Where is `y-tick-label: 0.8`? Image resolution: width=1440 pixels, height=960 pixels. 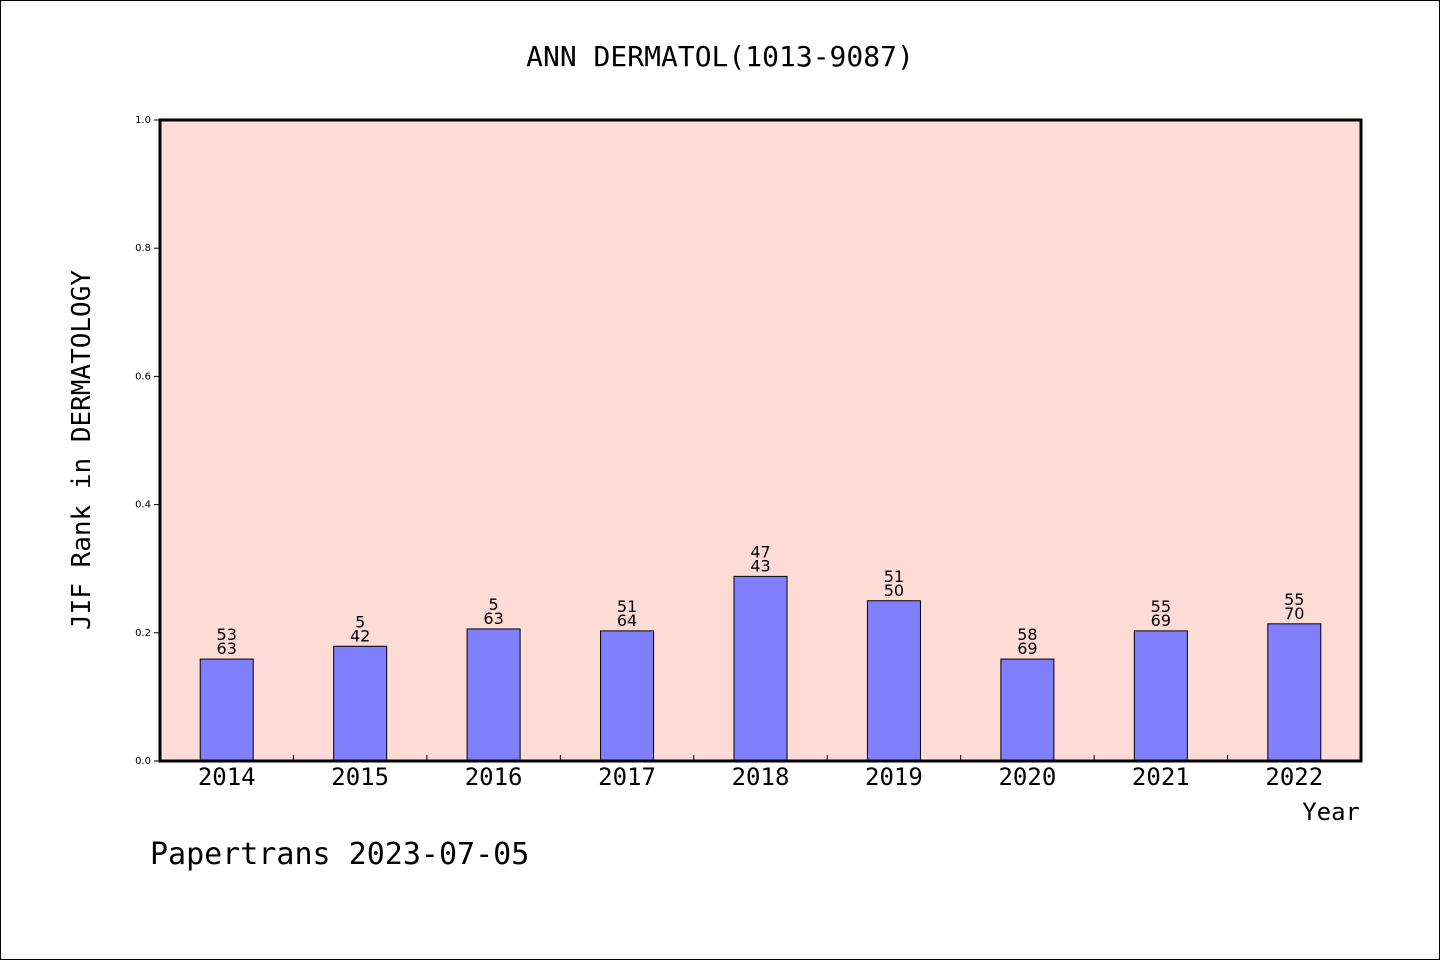 y-tick-label: 0.8 is located at coordinates (143, 248).